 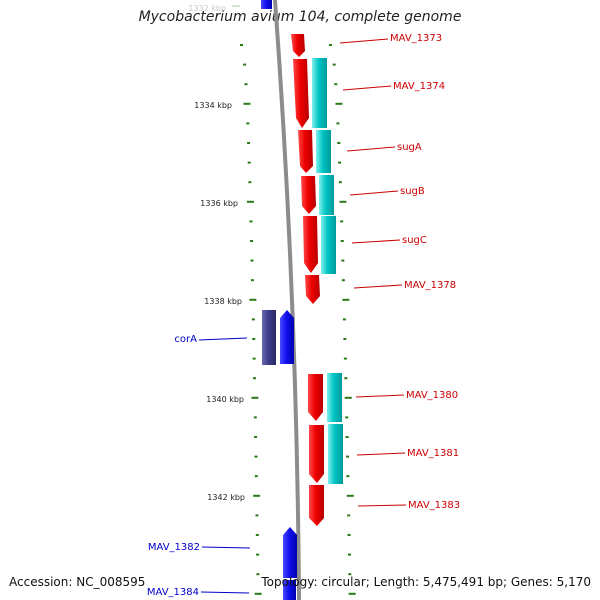 What do you see at coordinates (236, 6) in the screenshot?
I see `ruler-tick-faded` at bounding box center [236, 6].